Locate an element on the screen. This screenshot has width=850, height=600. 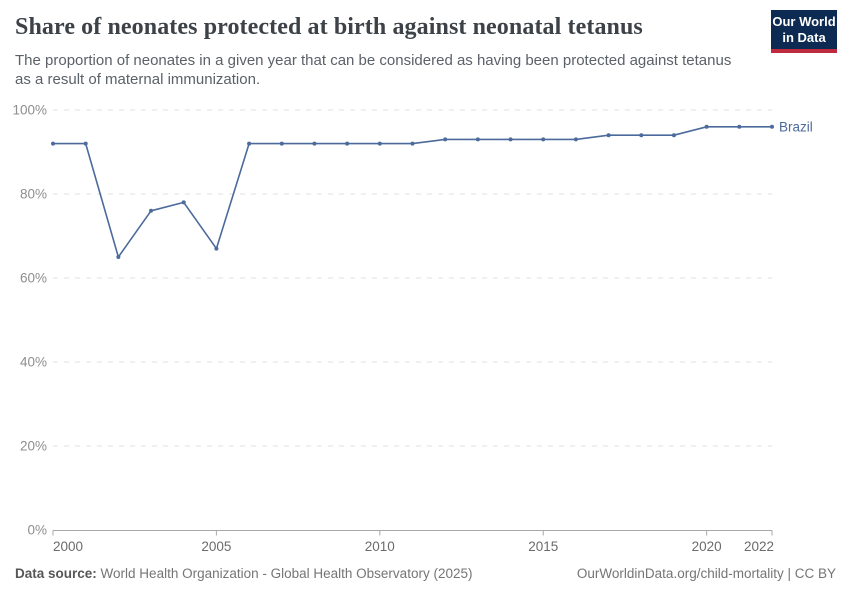
y-tick-label: 80% is located at coordinates (33, 194).